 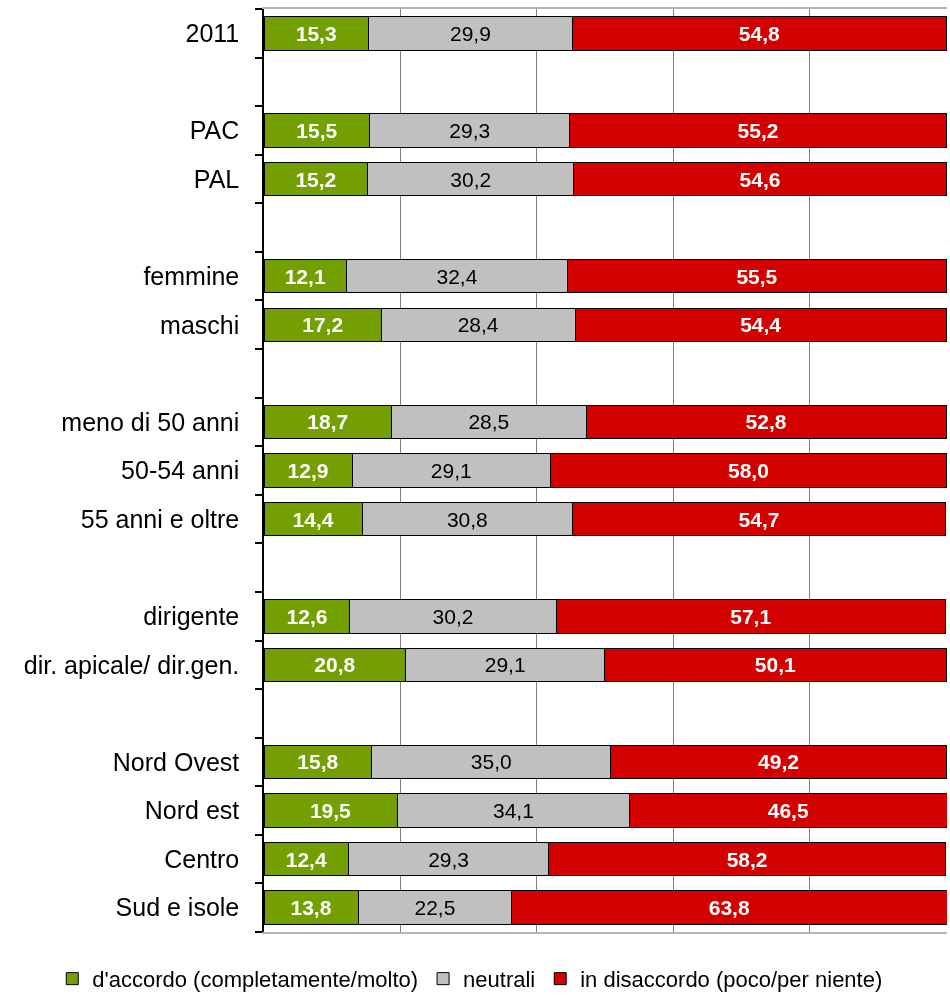 What do you see at coordinates (491, 762) in the screenshot?
I see `data-label: 35,0` at bounding box center [491, 762].